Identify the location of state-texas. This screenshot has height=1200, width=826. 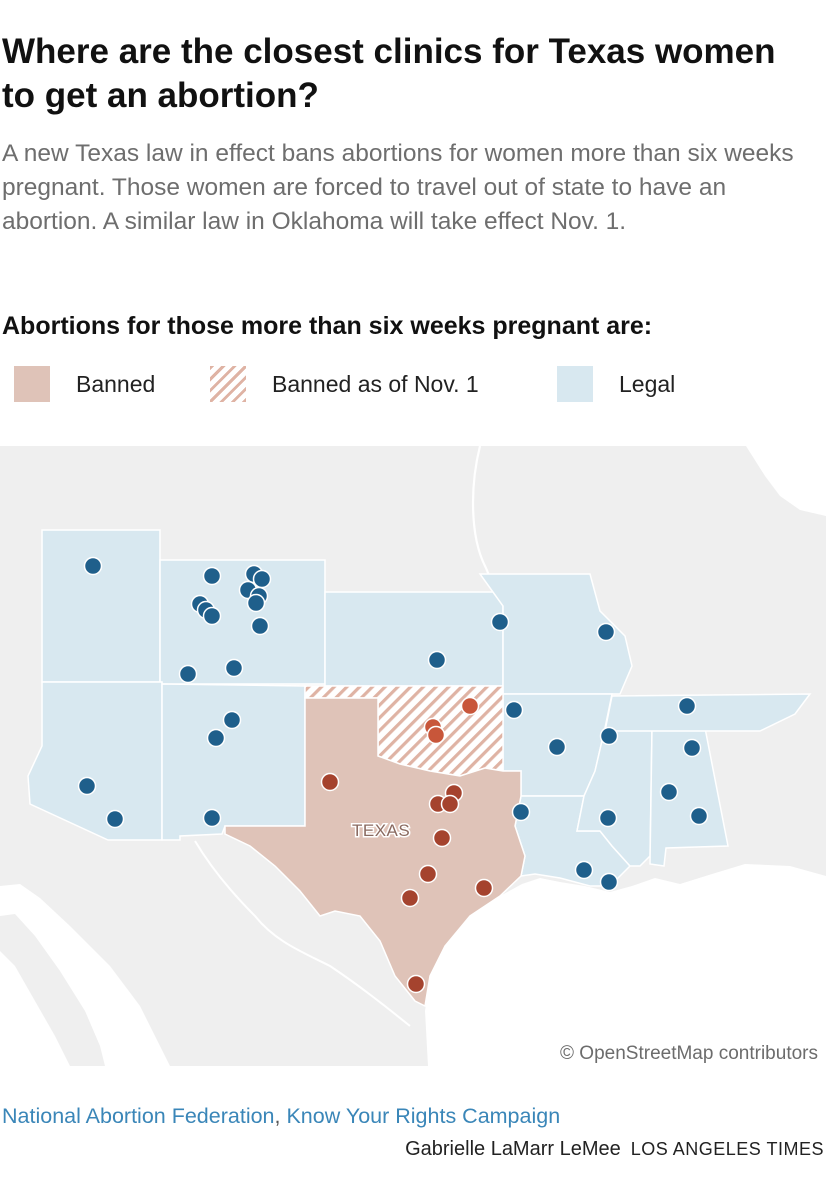
(375, 852).